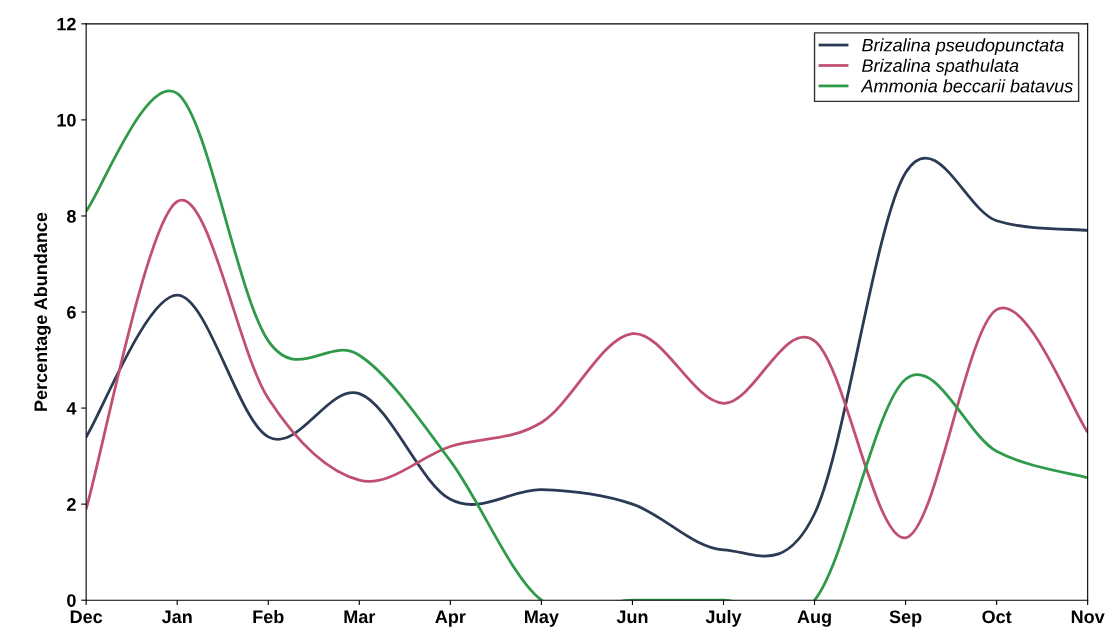 Image resolution: width=1119 pixels, height=644 pixels. Describe the element at coordinates (66, 120) in the screenshot. I see `y-tick-label: 10` at that location.